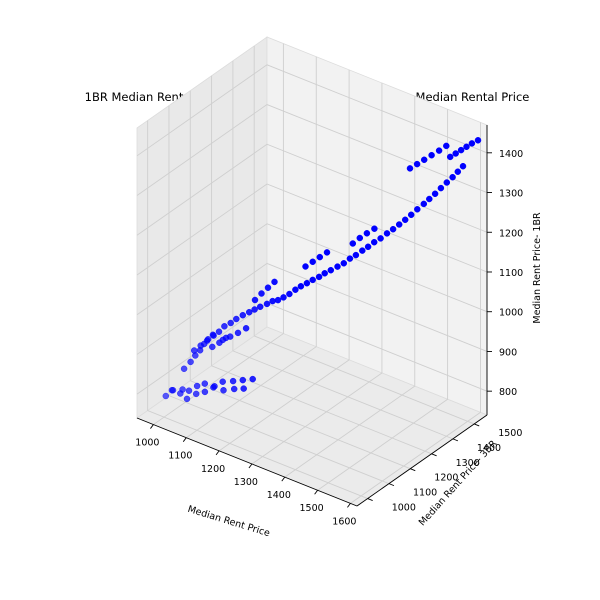 The height and width of the screenshot is (600, 600). What do you see at coordinates (511, 233) in the screenshot?
I see `z-tick-label: 1200` at bounding box center [511, 233].